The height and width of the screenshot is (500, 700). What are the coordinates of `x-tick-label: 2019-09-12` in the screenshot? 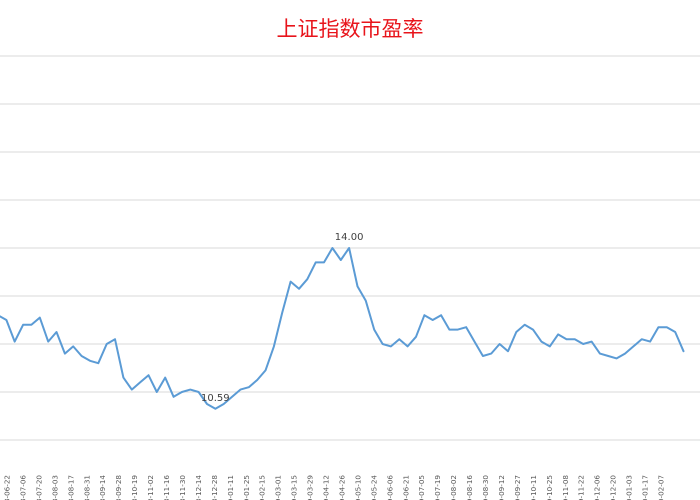 It's located at (501, 487).